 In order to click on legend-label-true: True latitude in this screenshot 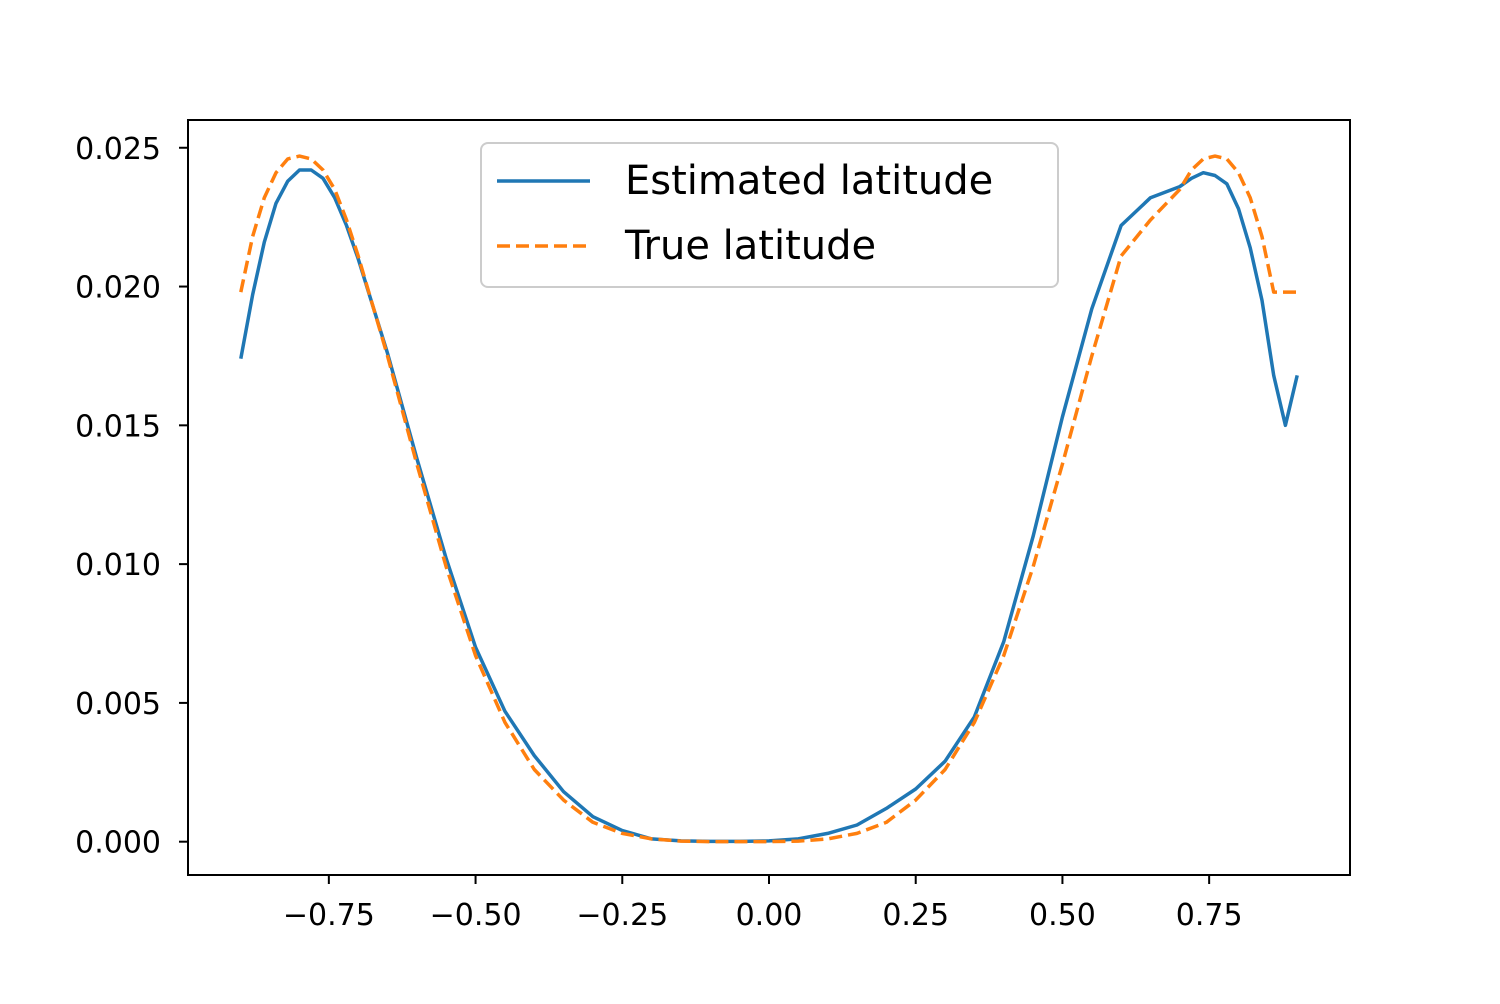, I will do `click(750, 246)`.